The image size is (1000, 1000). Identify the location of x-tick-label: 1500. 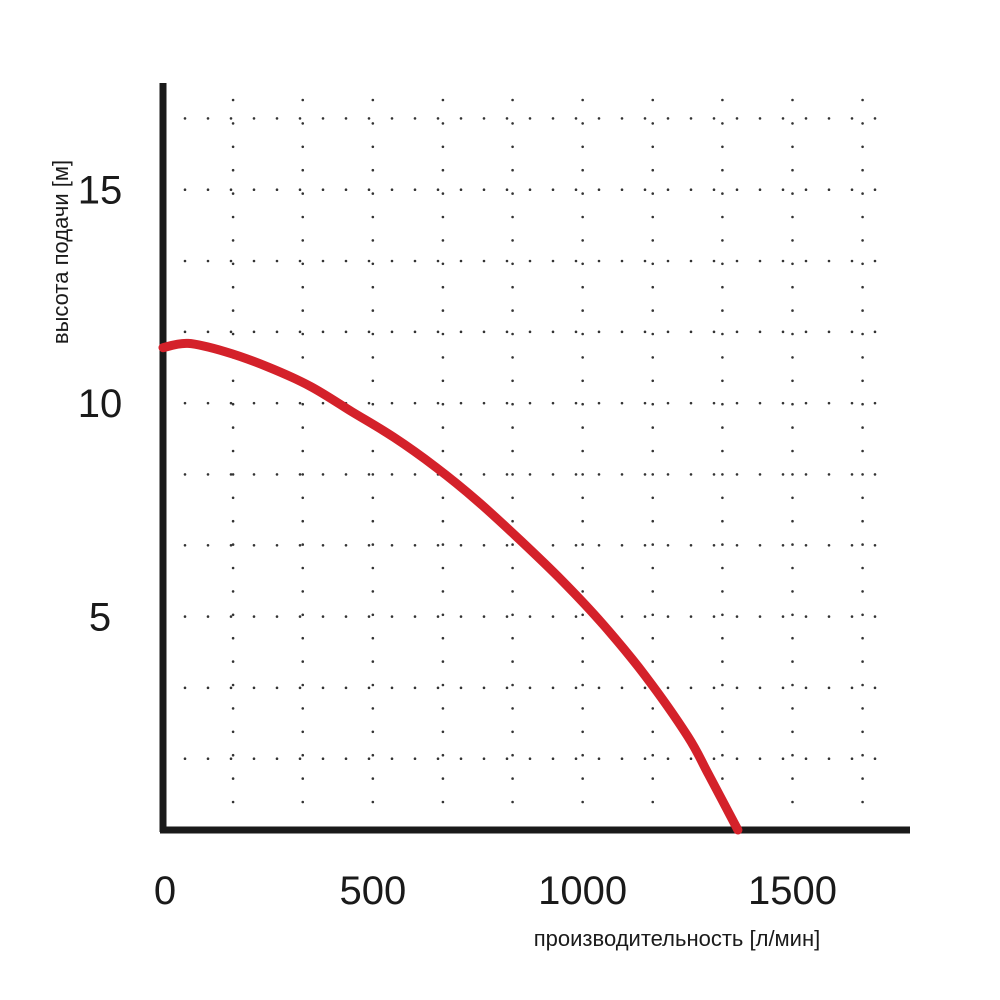
(792, 891).